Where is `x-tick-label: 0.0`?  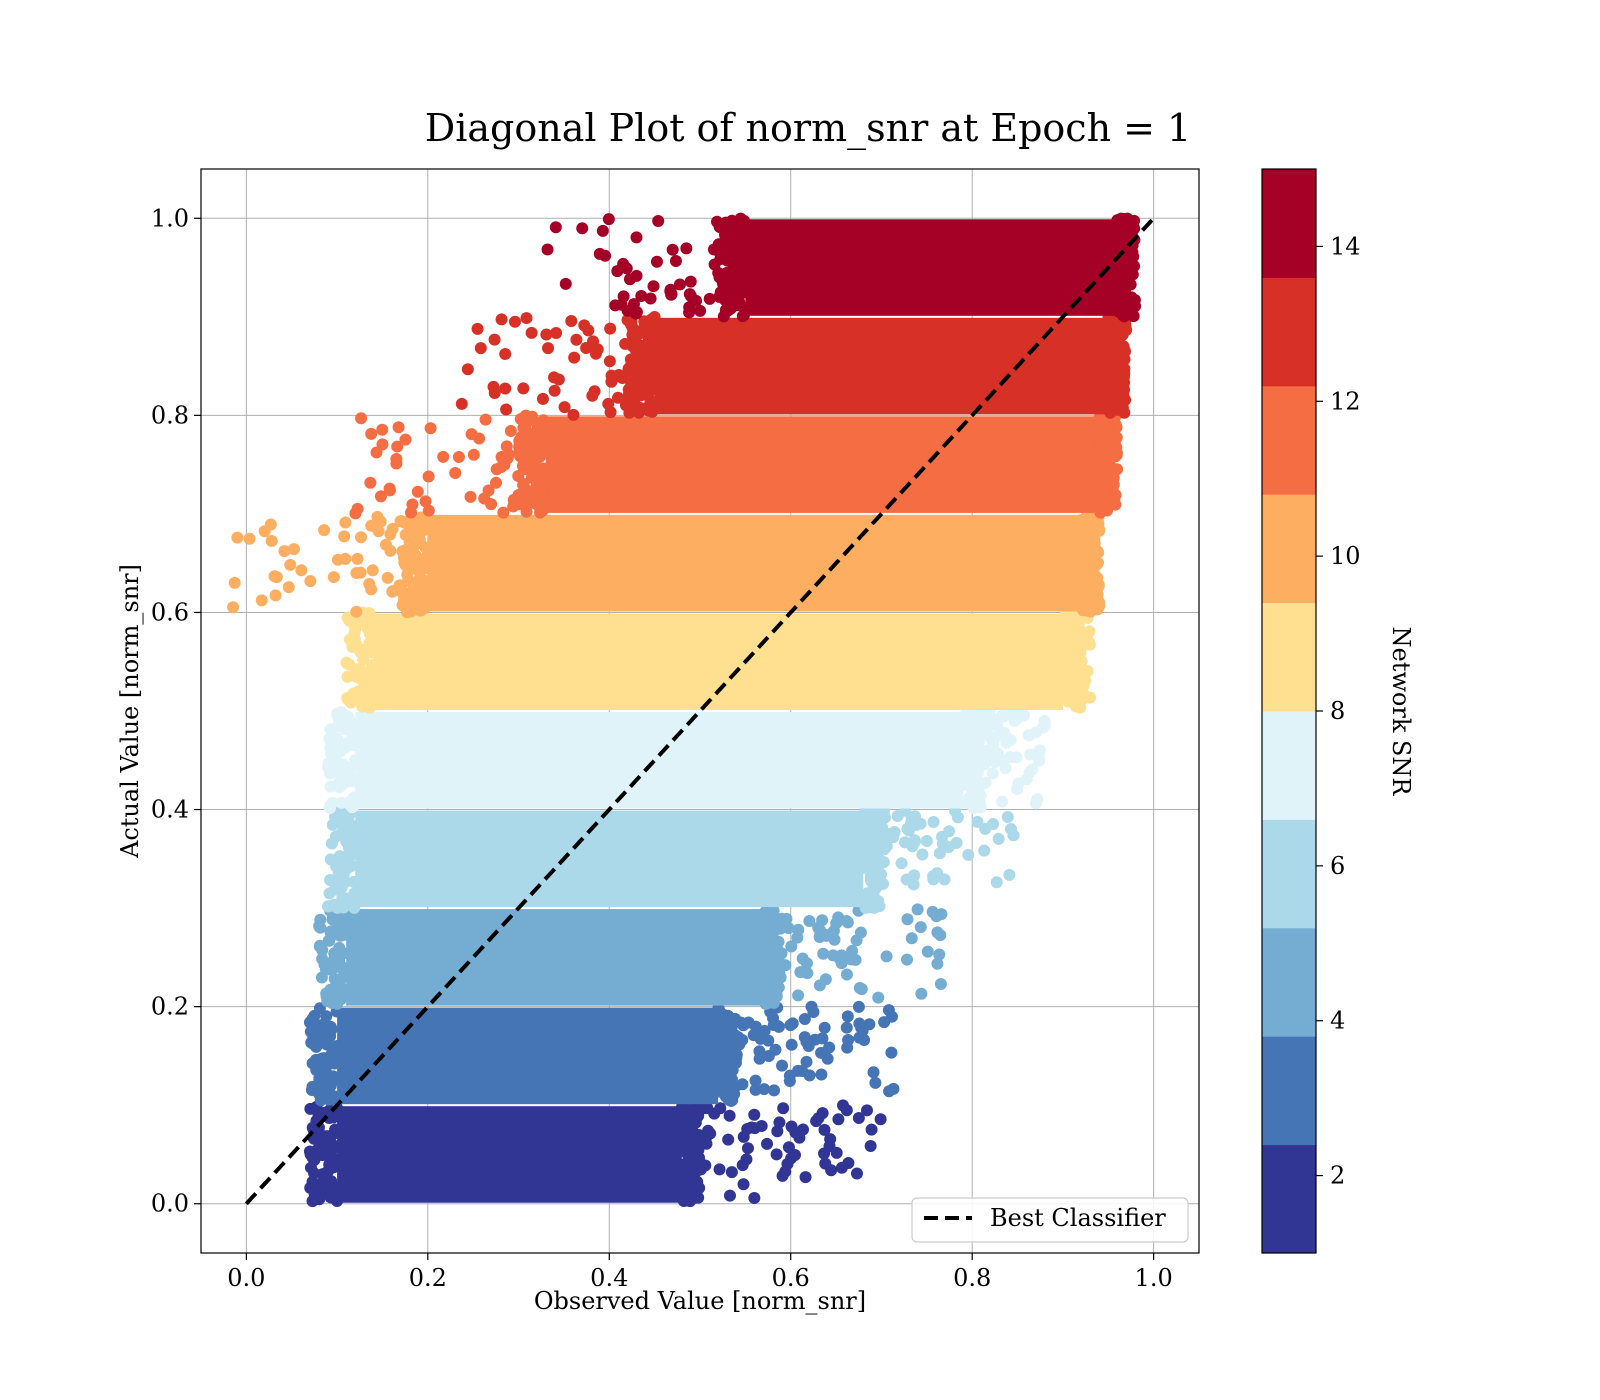 x-tick-label: 0.0 is located at coordinates (246, 1278).